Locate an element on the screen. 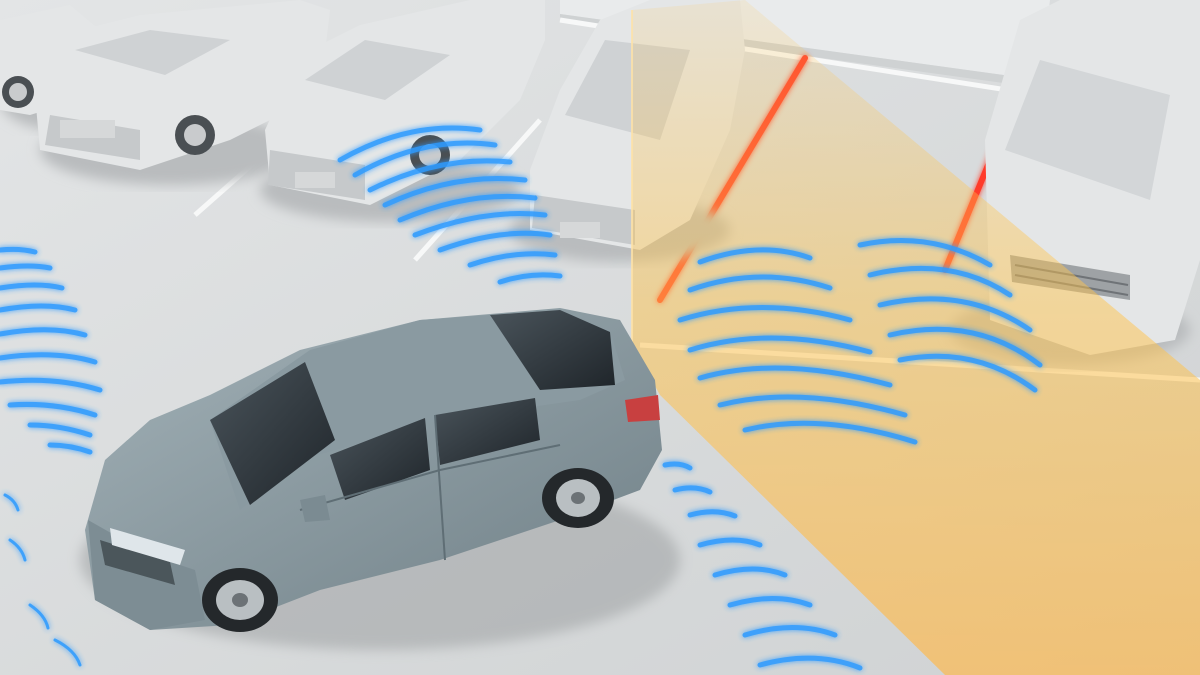 This screenshot has width=1200, height=675. sensor-waves-side is located at coordinates (860, 341).